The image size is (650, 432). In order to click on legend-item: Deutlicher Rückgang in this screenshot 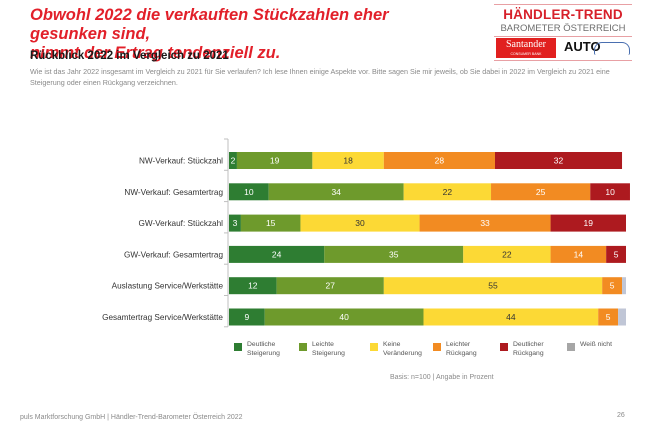, I will do `click(531, 349)`.